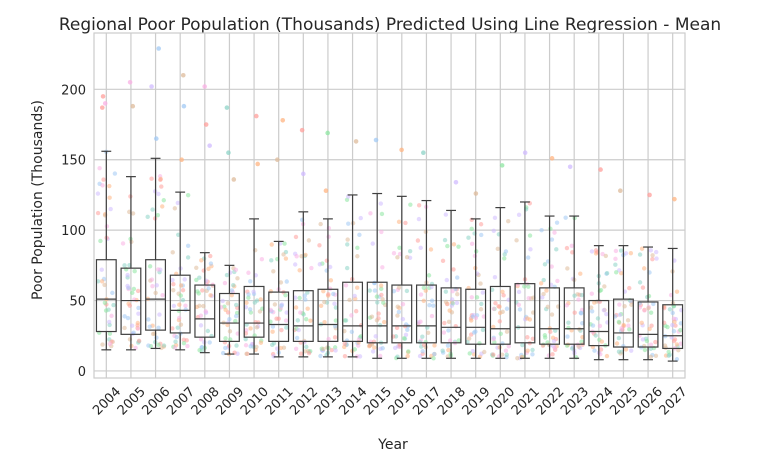 This screenshot has height=463, width=779. I want to click on box-2022, so click(550, 287).